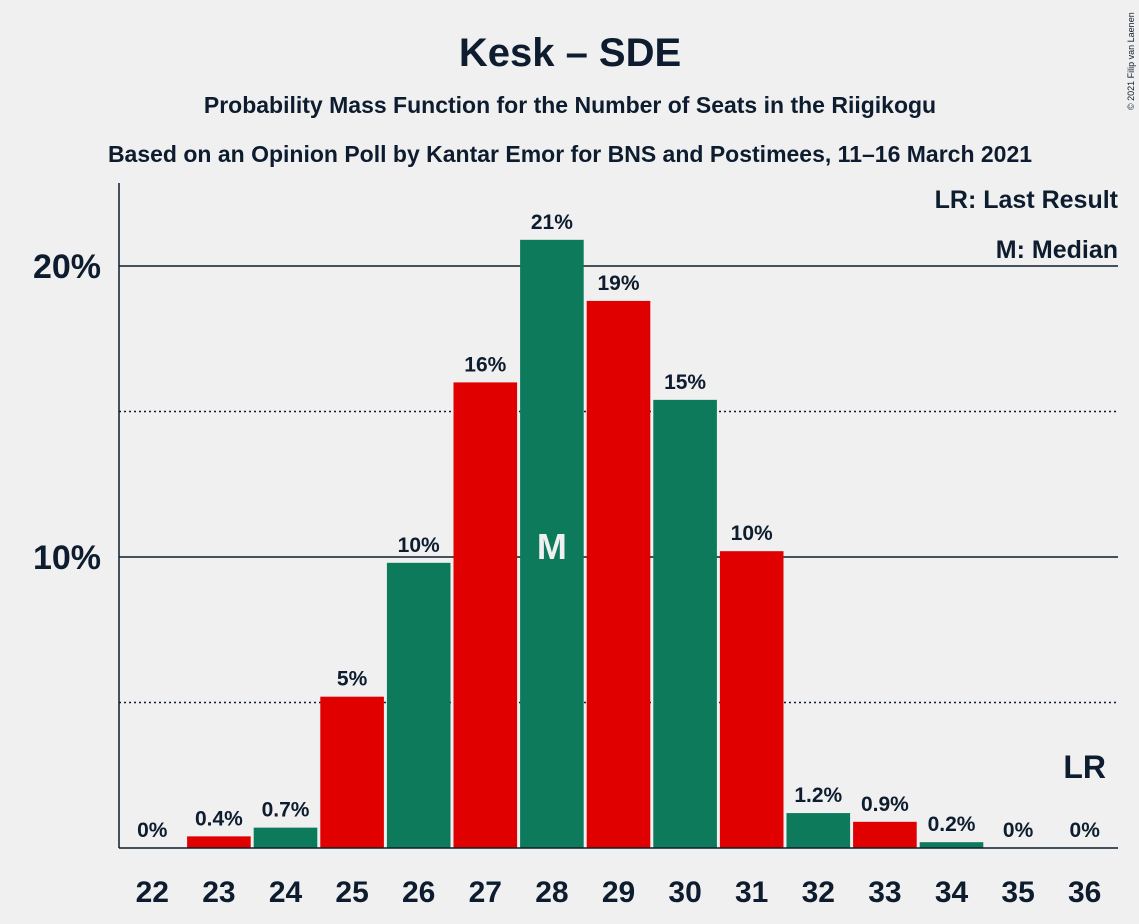 Image resolution: width=1139 pixels, height=924 pixels. I want to click on x-tick-label: 33, so click(884, 892).